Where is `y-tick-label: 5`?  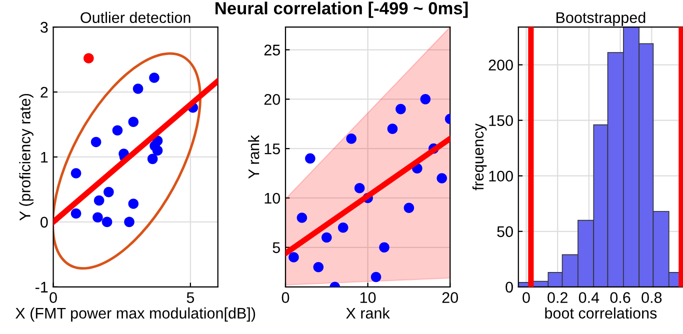
y-tick-label: 5 is located at coordinates (276, 248).